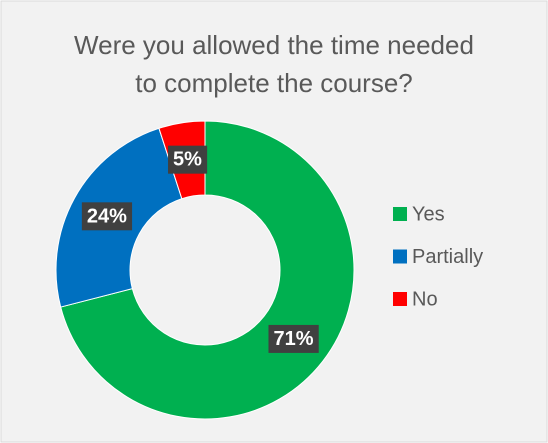  I want to click on legend-label: Partially, so click(447, 257).